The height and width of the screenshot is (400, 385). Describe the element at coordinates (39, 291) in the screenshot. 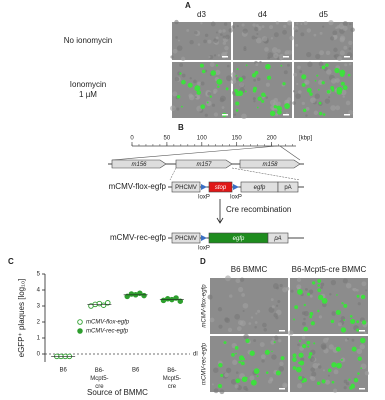

I see `y-tick-label: 4` at that location.